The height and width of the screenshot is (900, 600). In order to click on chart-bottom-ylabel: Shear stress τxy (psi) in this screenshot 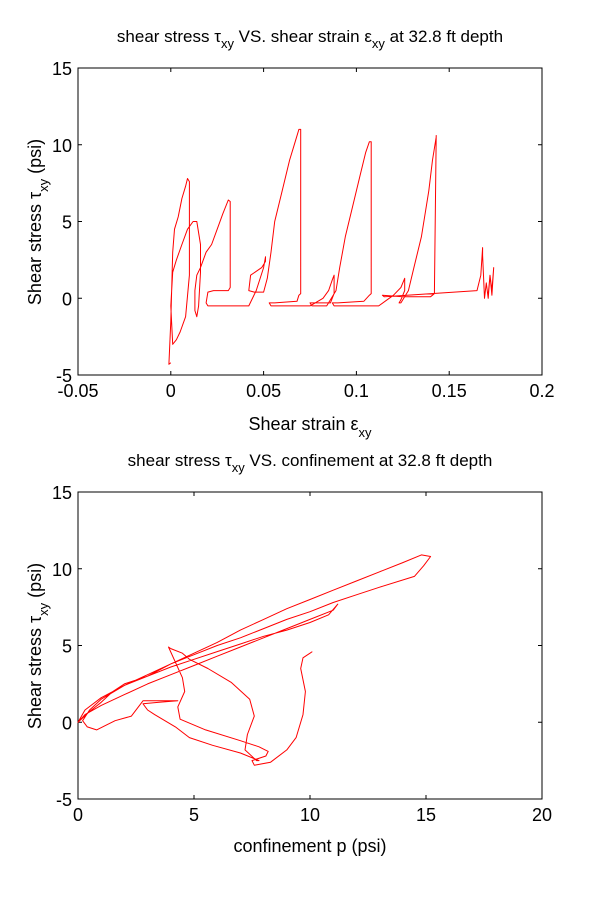, I will do `click(38, 646)`.